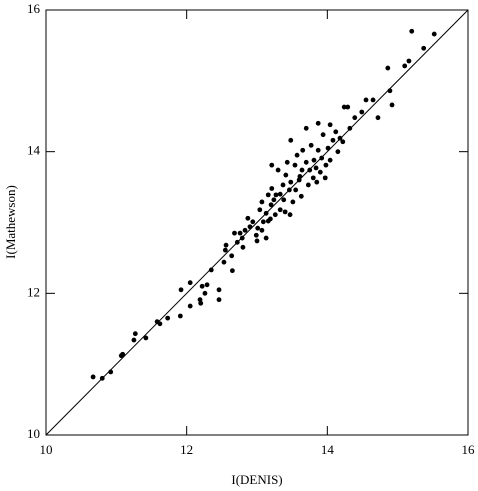 Image resolution: width=478 pixels, height=491 pixels. Describe the element at coordinates (33, 291) in the screenshot. I see `y-tick-label: 12` at that location.